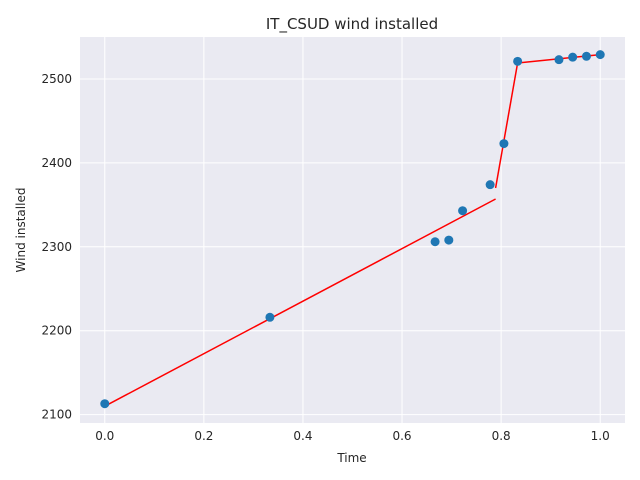 This screenshot has height=480, width=640. What do you see at coordinates (352, 436) in the screenshot?
I see `x-tick-labels: 0.0 0.2 0.4 0.6 0.8 1.0` at bounding box center [352, 436].